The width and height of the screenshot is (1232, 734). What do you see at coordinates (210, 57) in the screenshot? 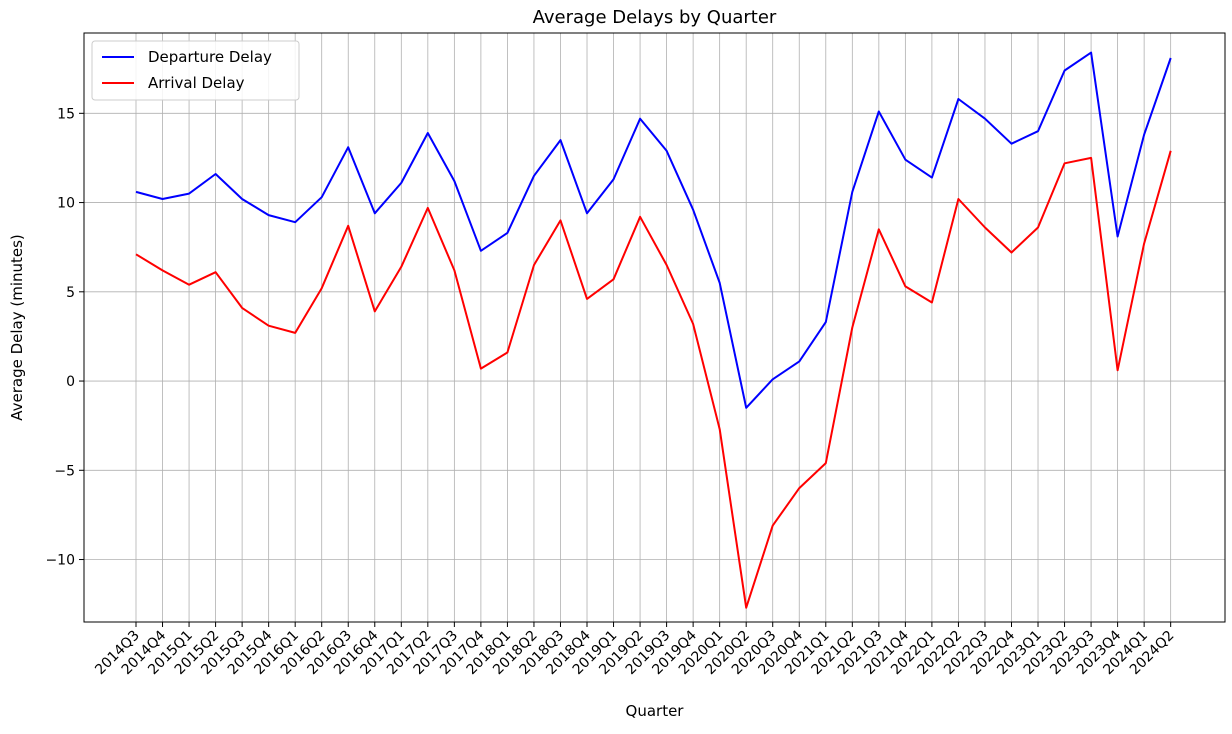
I see `legend-label: Departure Delay` at bounding box center [210, 57].